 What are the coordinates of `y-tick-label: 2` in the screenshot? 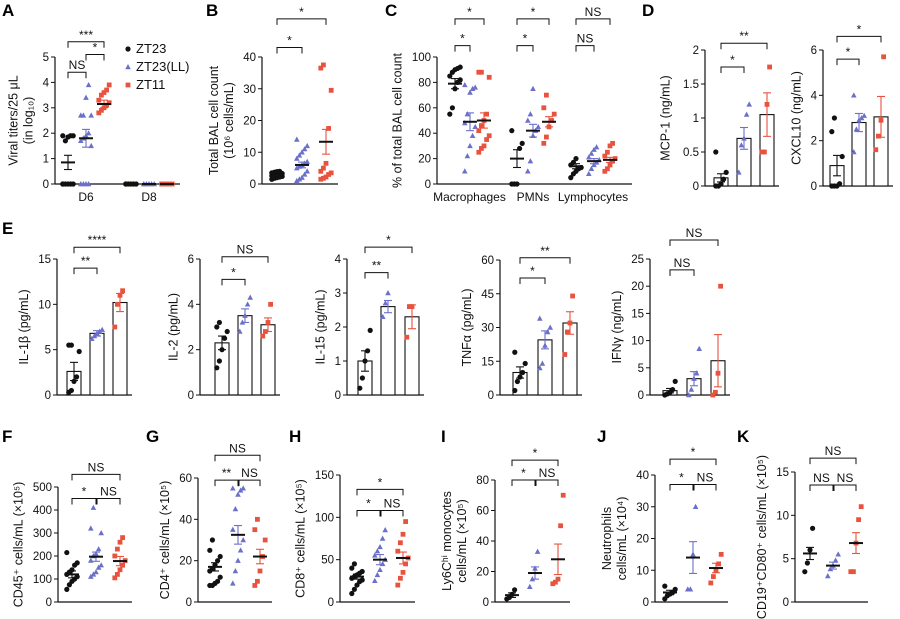 It's located at (338, 328).